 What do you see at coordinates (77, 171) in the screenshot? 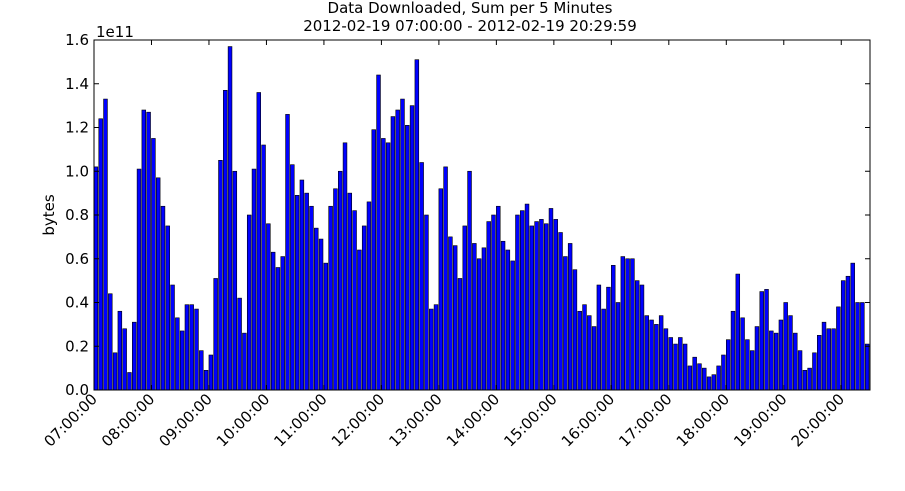
I see `y-tick-label: 1.0` at bounding box center [77, 171].